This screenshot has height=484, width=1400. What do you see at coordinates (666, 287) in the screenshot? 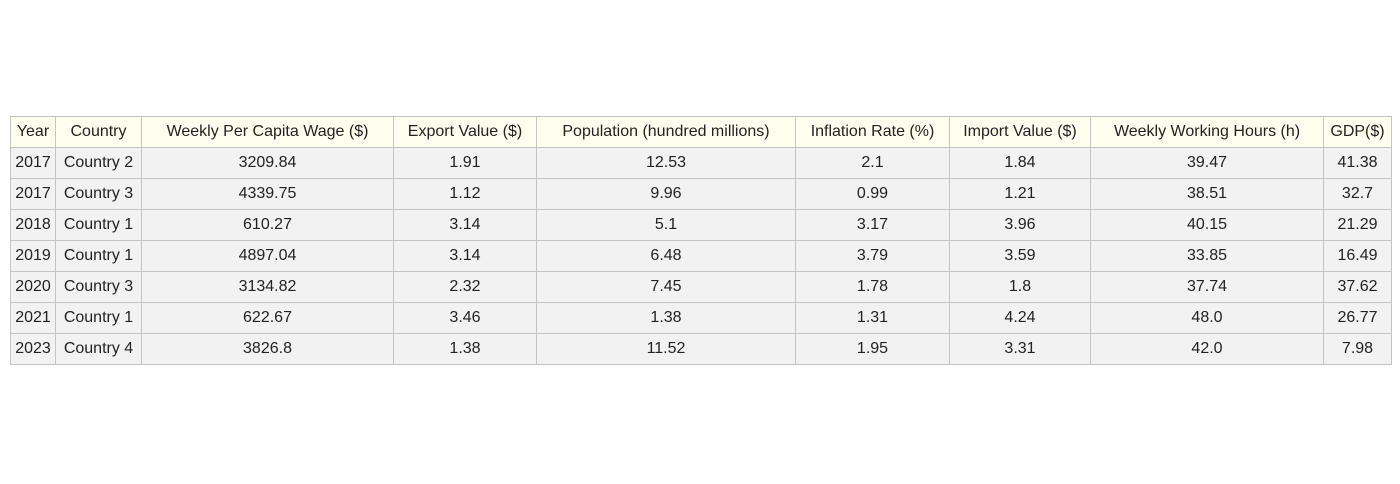
I see `table-cell: 7.45` at bounding box center [666, 287].